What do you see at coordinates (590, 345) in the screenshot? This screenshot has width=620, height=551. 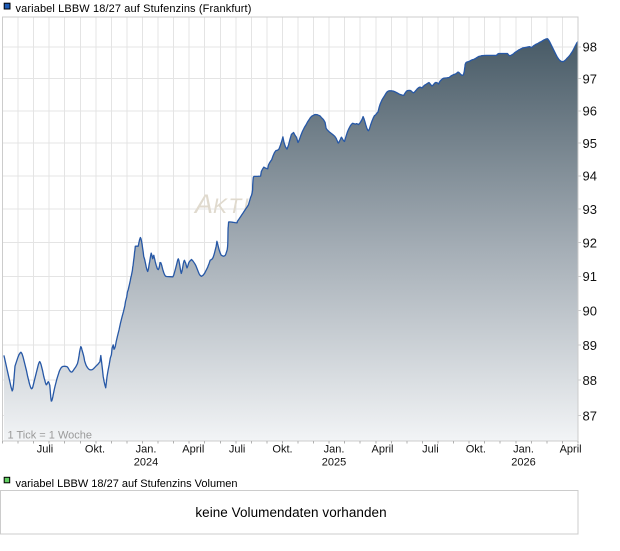 I see `svg-text: 89` at bounding box center [590, 345].